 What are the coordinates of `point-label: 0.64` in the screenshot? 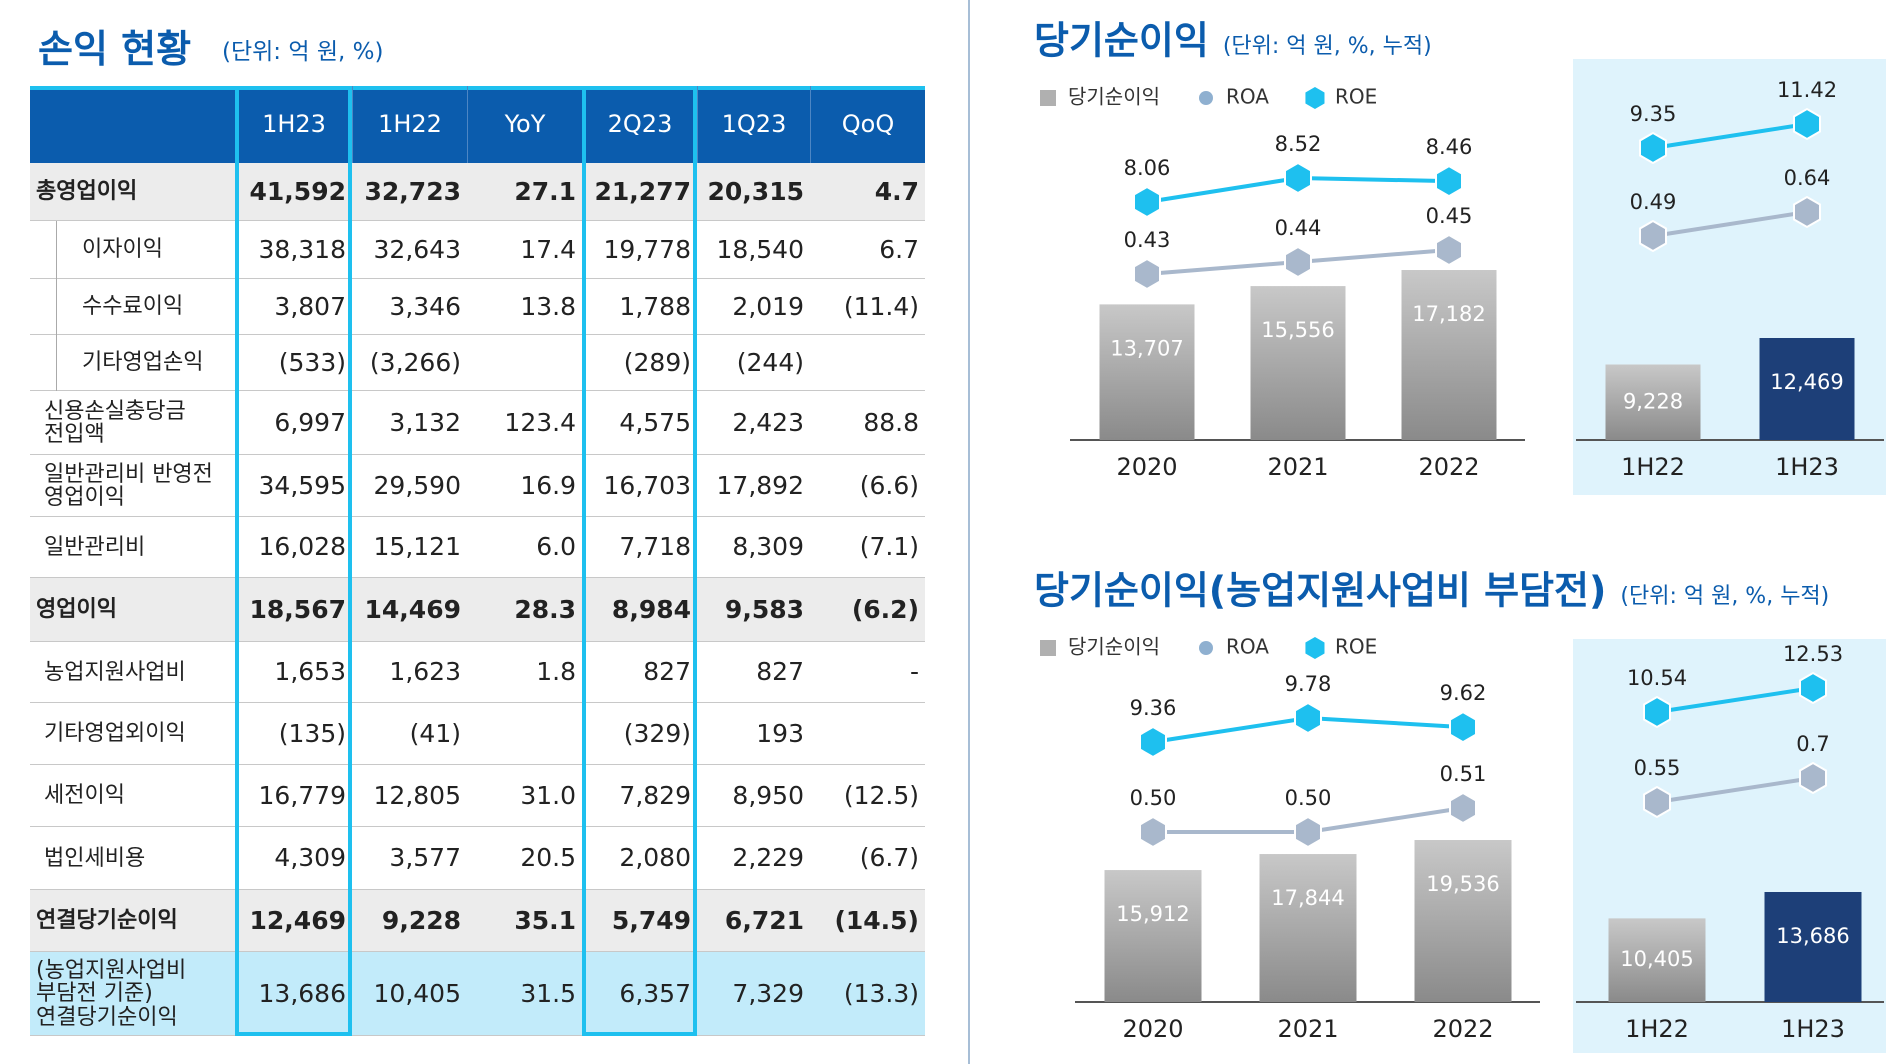 It's located at (1807, 178).